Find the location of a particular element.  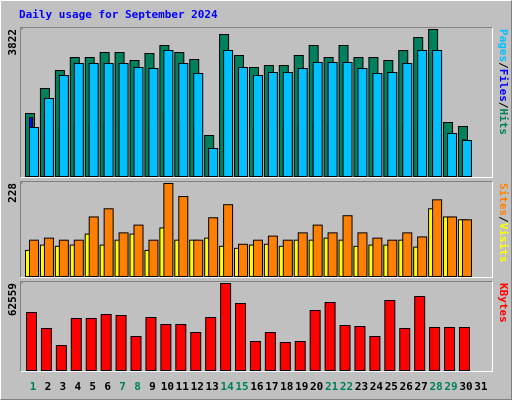

x-tick-label: 28 is located at coordinates (435, 386).